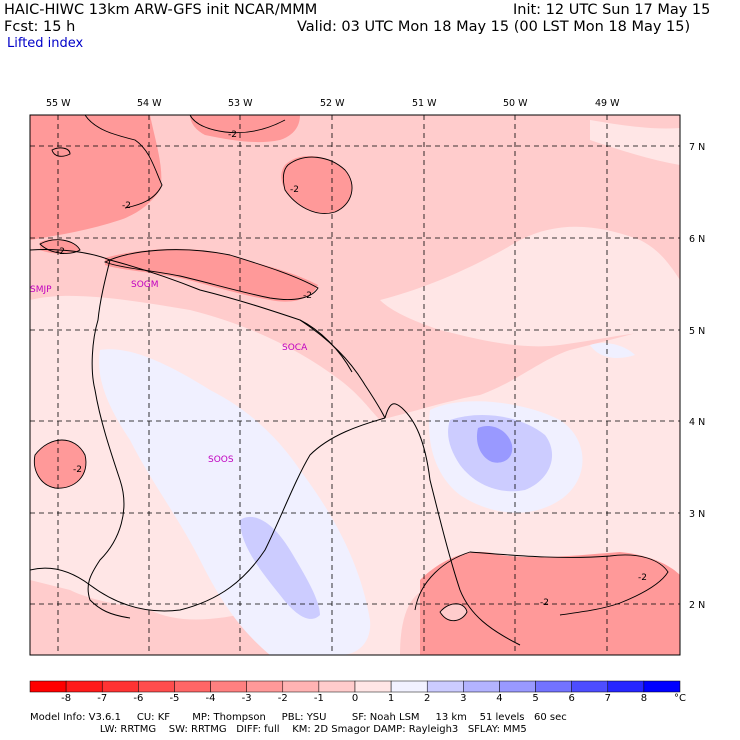 Image resolution: width=740 pixels, height=740 pixels. What do you see at coordinates (355, 698) in the screenshot?
I see `colorbar-tick-label: 0` at bounding box center [355, 698].